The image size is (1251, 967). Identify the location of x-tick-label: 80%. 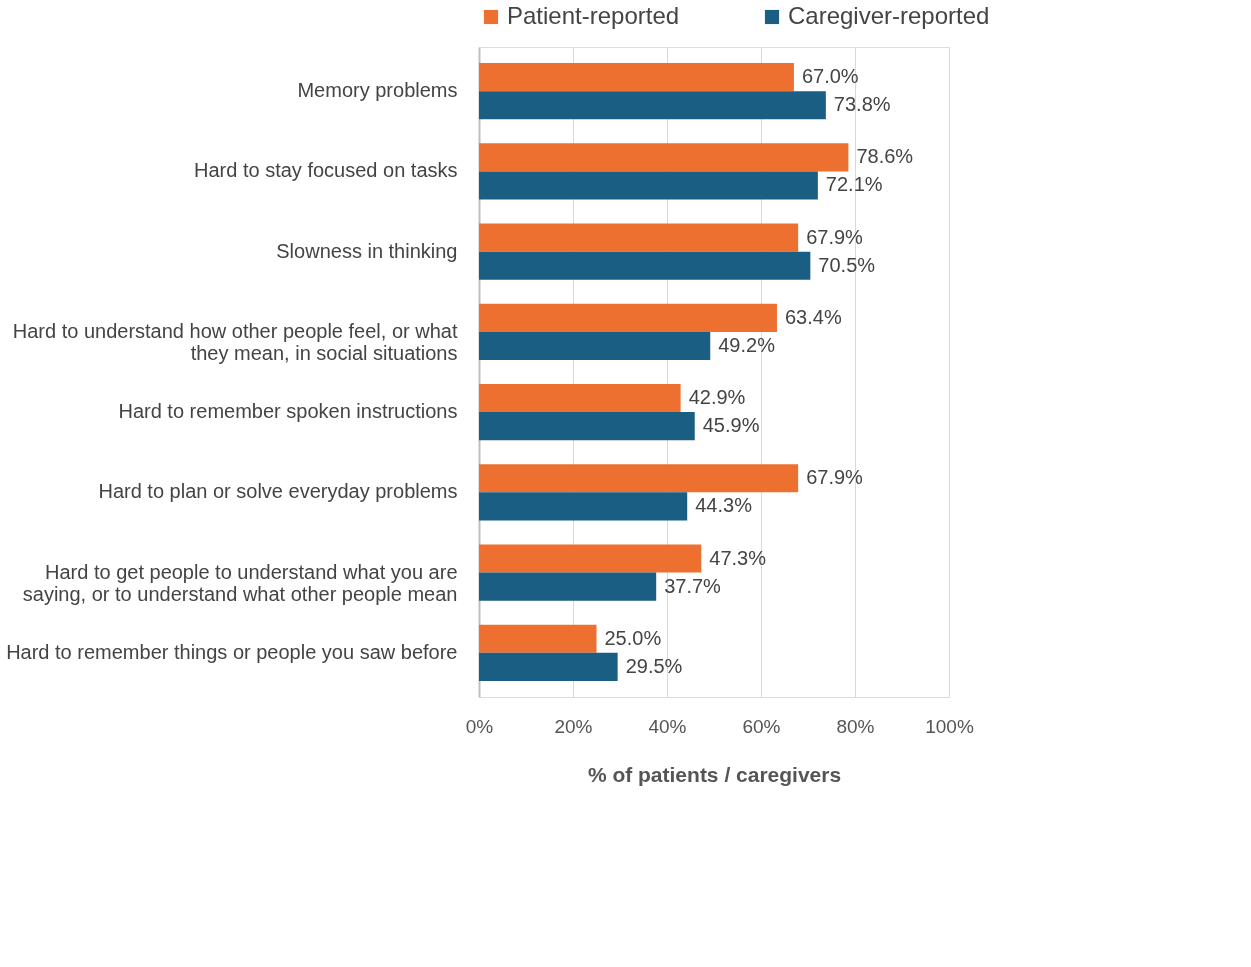
(855, 726).